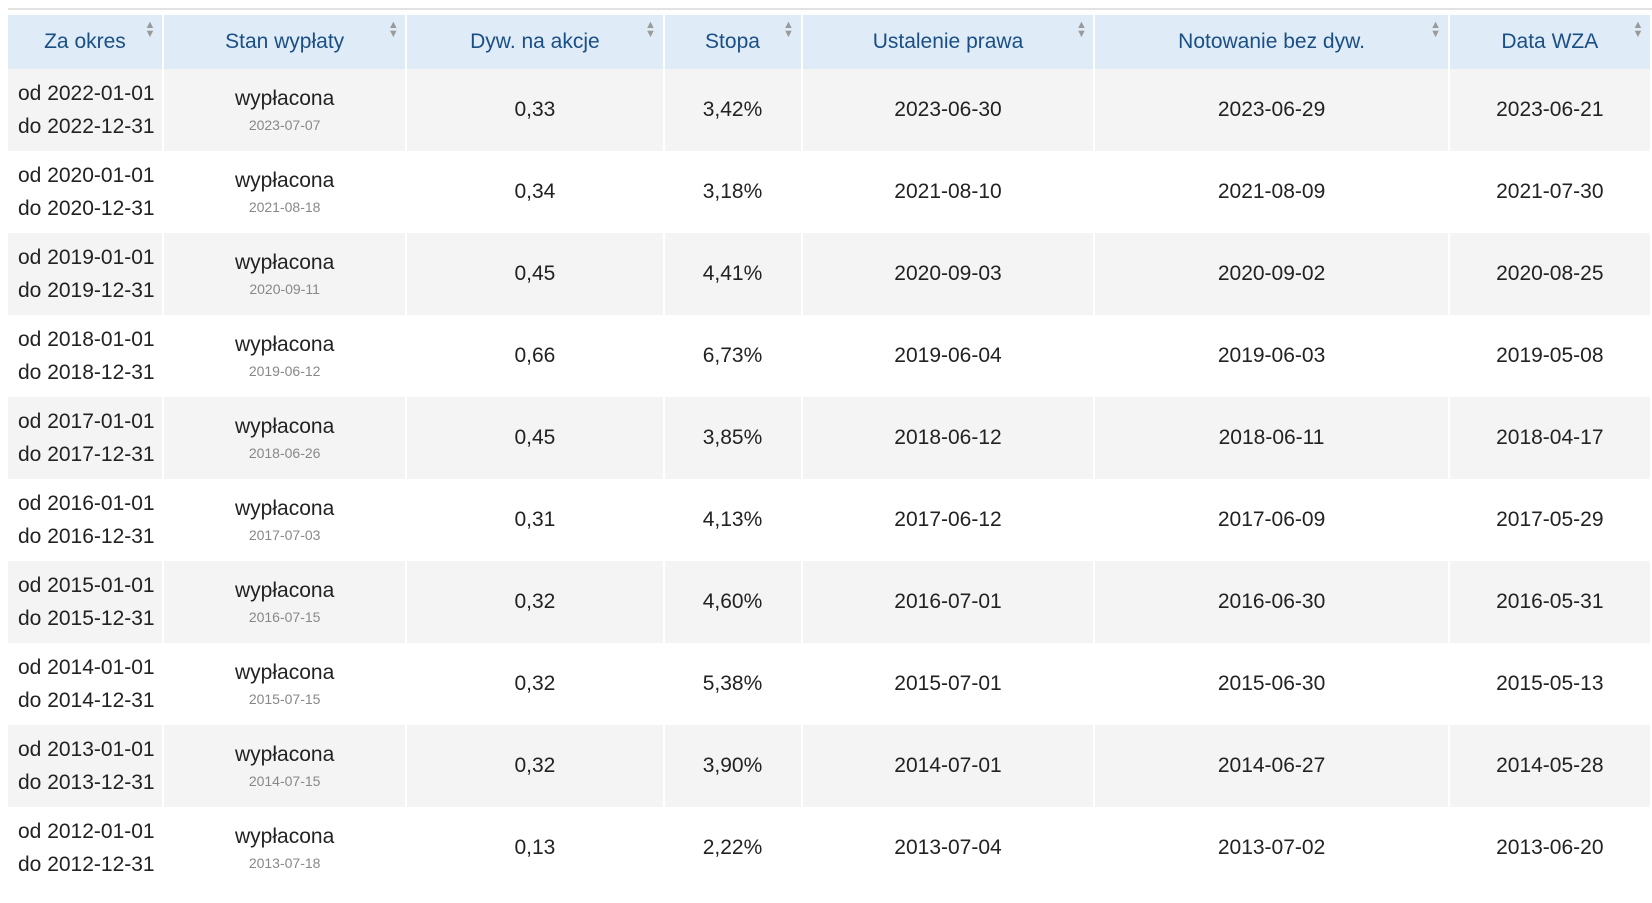 This screenshot has height=903, width=1652. What do you see at coordinates (1549, 766) in the screenshot?
I see `agm-date-cell: 2014-05-28` at bounding box center [1549, 766].